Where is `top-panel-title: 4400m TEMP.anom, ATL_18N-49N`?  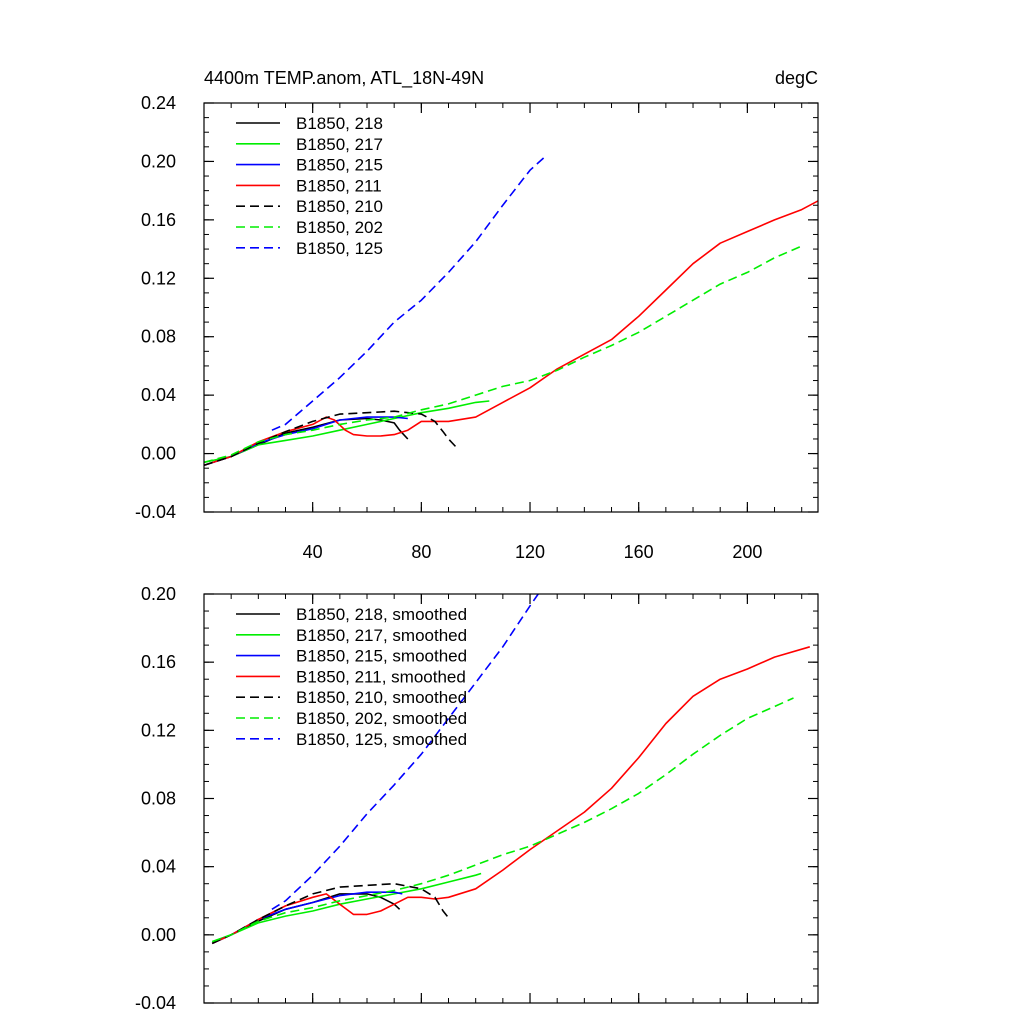 top-panel-title: 4400m TEMP.anom, ATL_18N-49N is located at coordinates (344, 78).